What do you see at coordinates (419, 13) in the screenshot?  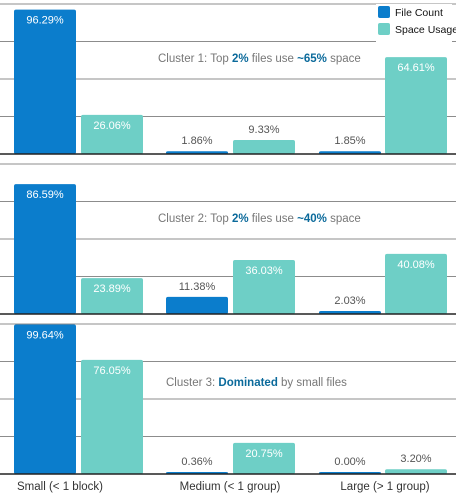 I see `legend-label-file-count: File Count` at bounding box center [419, 13].